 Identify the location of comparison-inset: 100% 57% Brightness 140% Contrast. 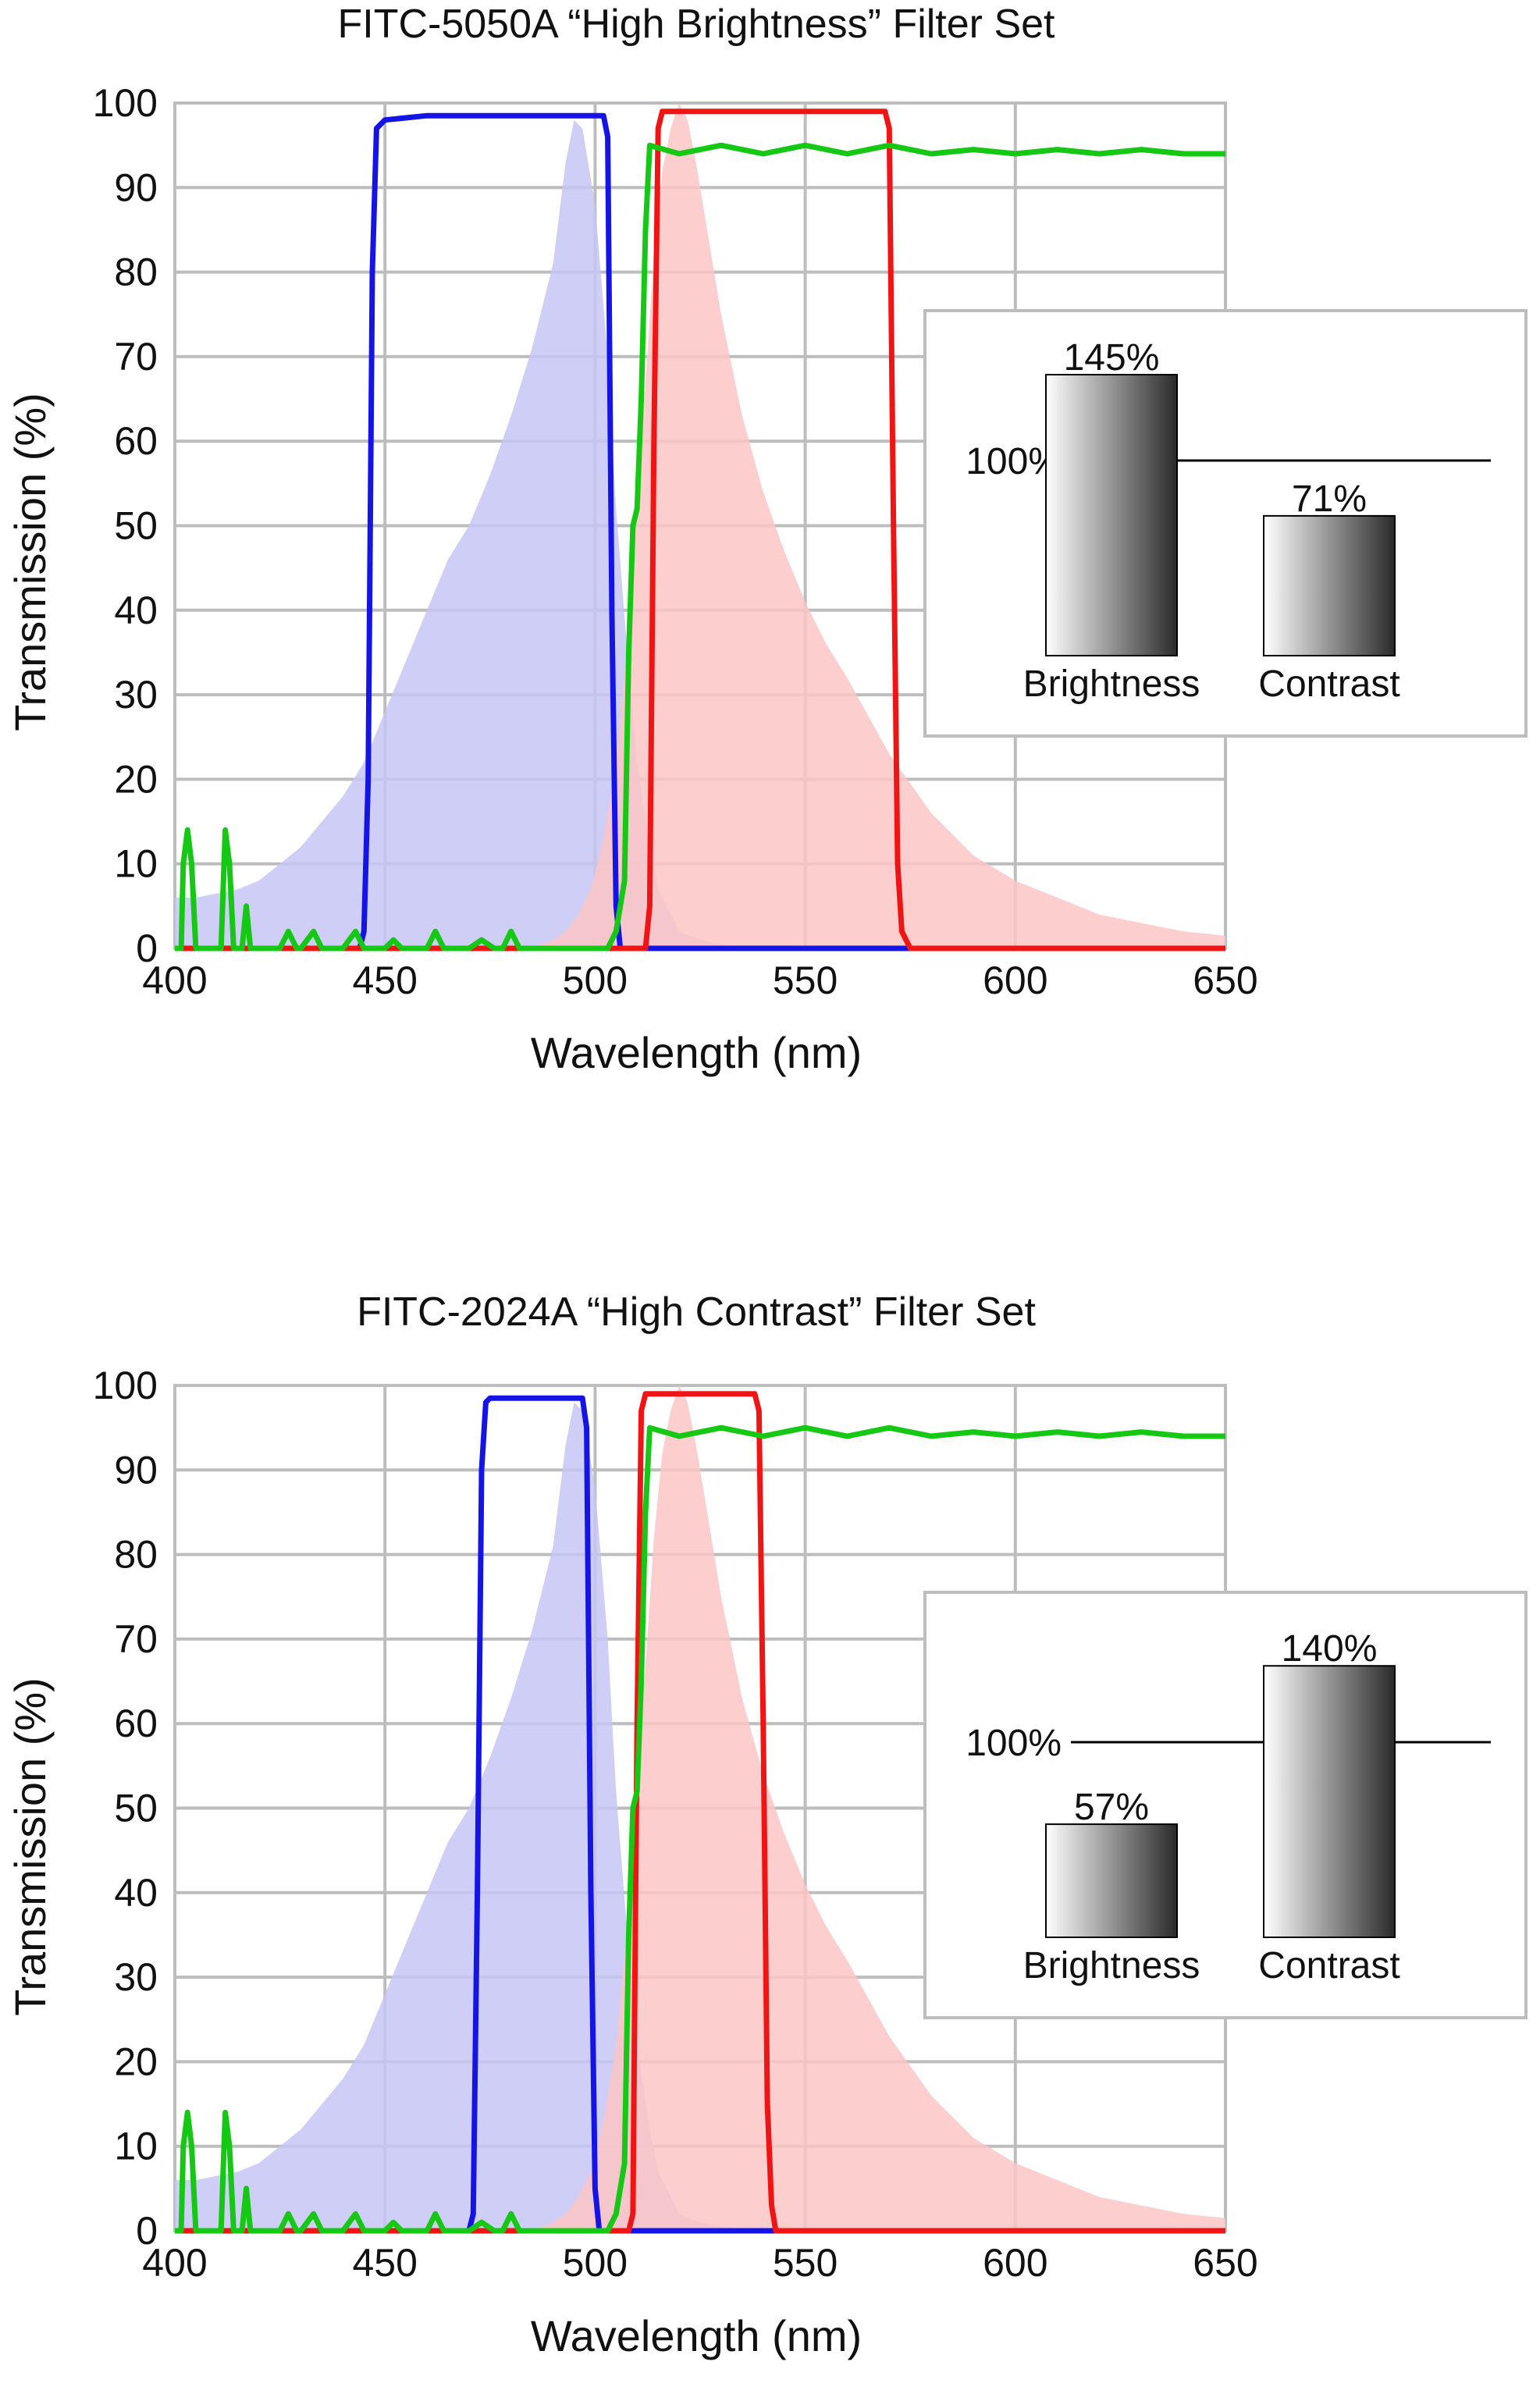
(1225, 1805).